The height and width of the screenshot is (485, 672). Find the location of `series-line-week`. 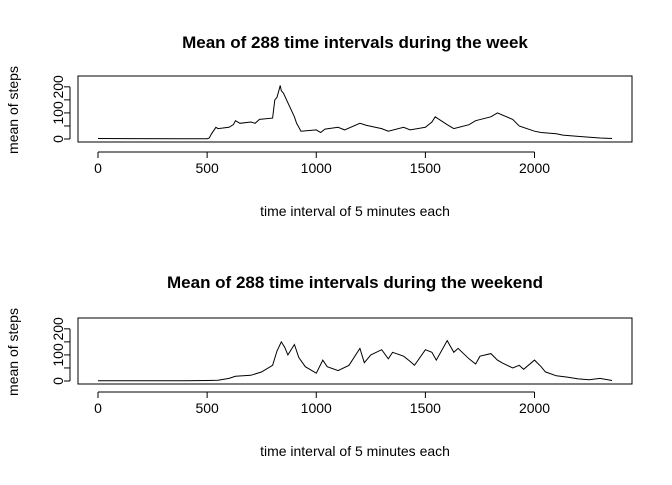

series-line-week is located at coordinates (355, 112).